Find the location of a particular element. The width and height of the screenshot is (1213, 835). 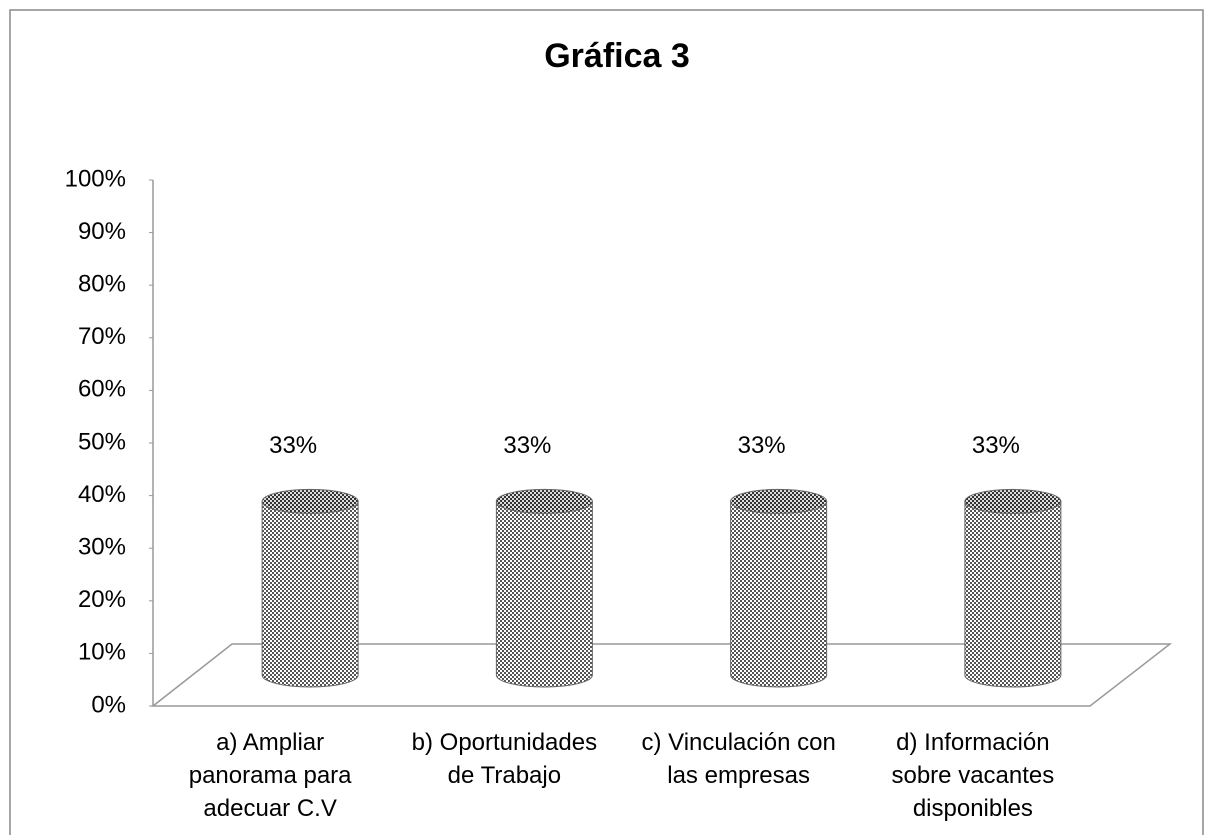

y-tick-label: 20% is located at coordinates (102, 599).